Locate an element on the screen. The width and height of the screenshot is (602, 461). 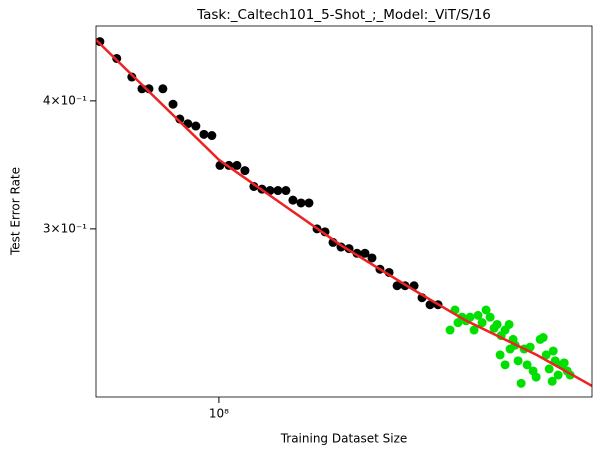
x-axis-label: Training Dataset Size is located at coordinates (344, 439).